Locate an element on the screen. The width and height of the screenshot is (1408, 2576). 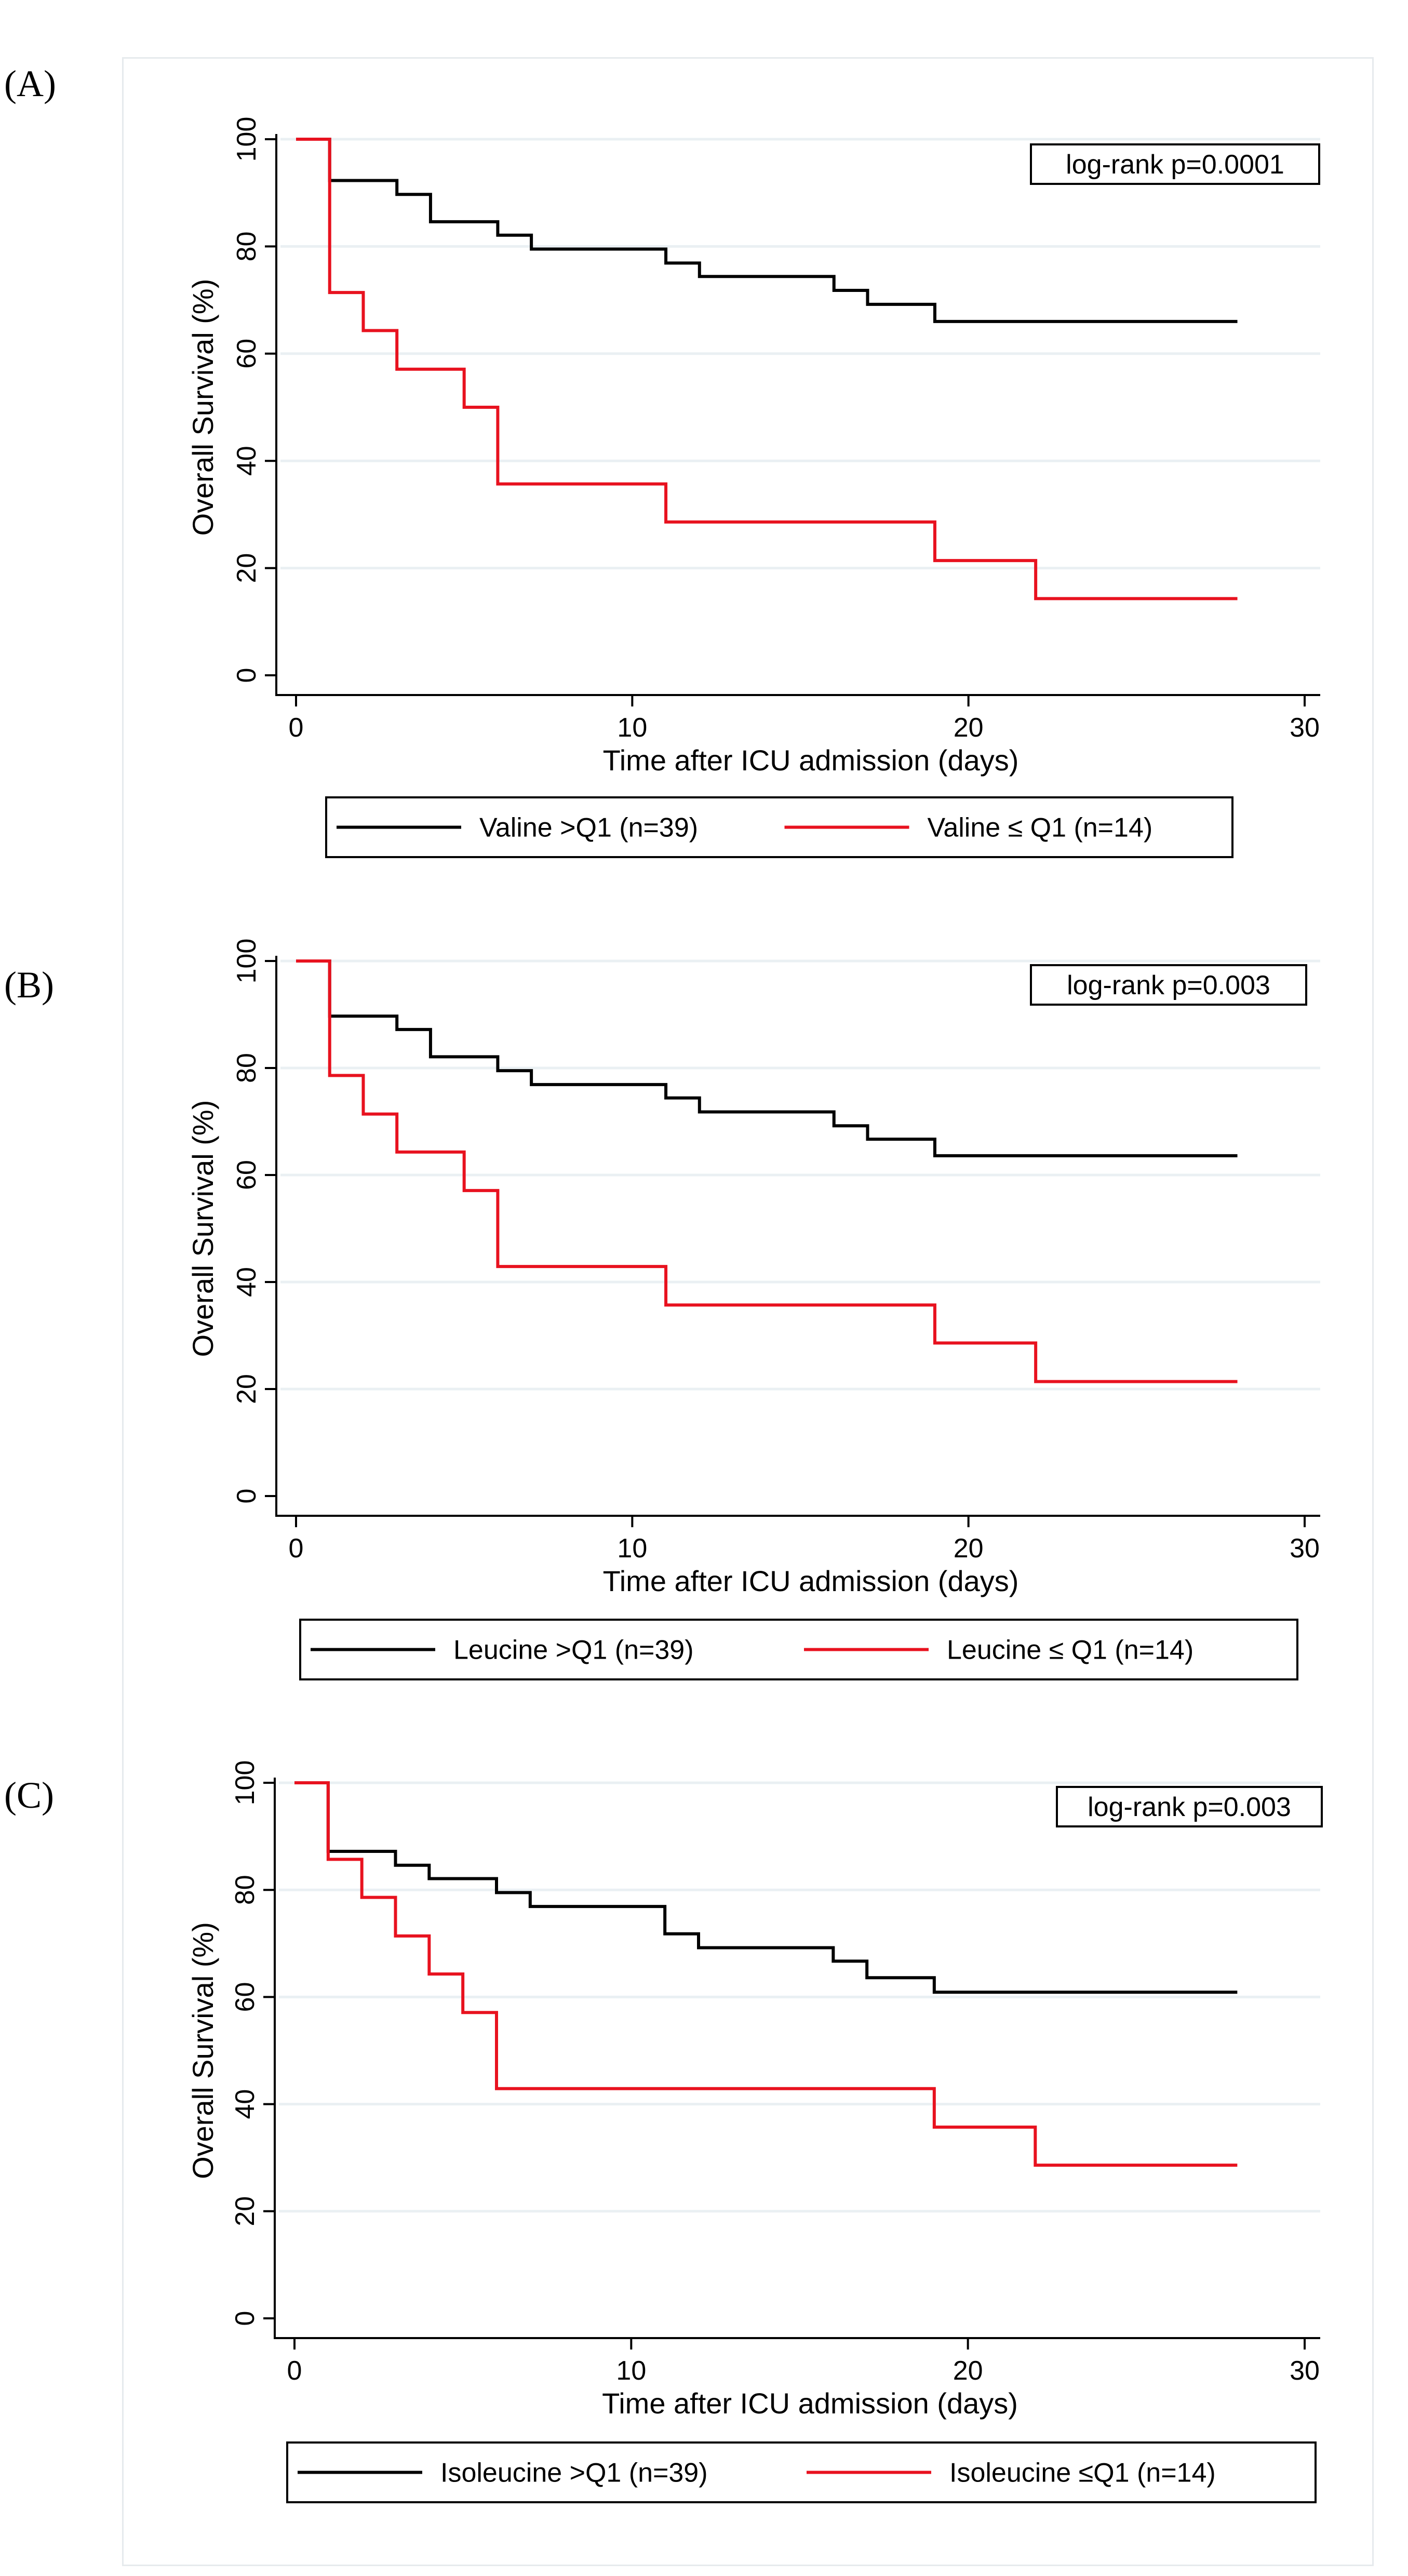
panel-b-legend-box is located at coordinates (799, 1649).